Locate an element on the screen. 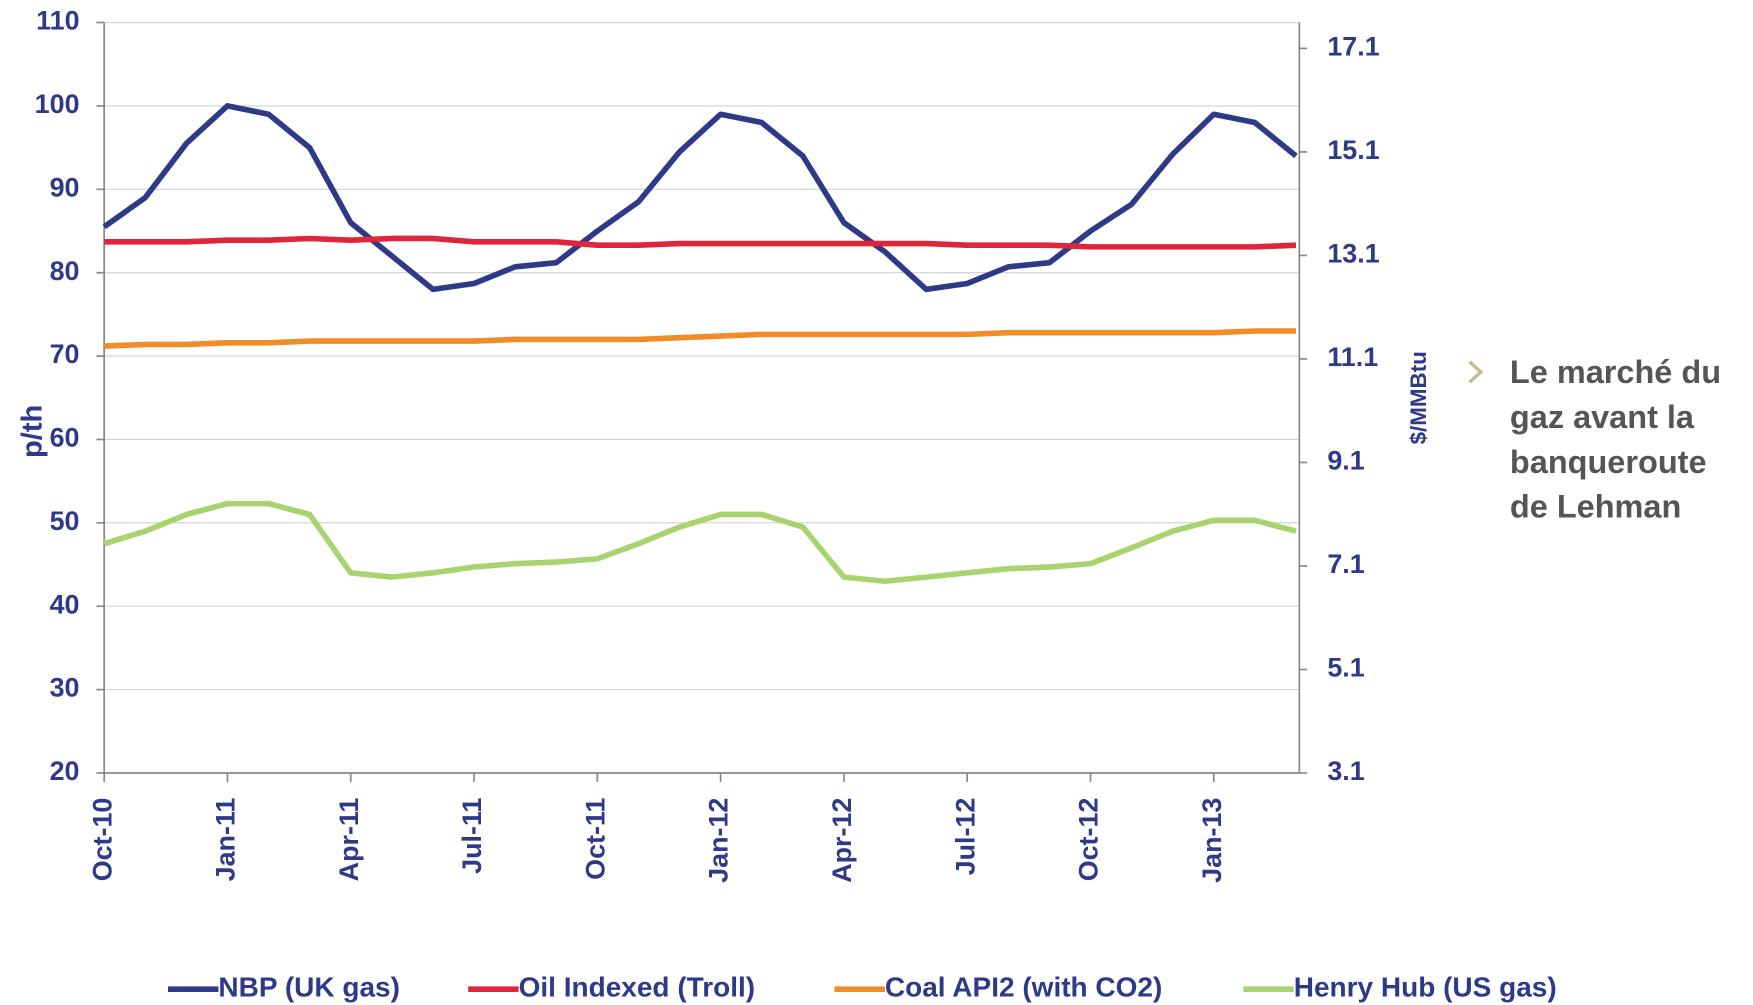 The height and width of the screenshot is (1005, 1753). y-tick-label: 50 is located at coordinates (65, 521).